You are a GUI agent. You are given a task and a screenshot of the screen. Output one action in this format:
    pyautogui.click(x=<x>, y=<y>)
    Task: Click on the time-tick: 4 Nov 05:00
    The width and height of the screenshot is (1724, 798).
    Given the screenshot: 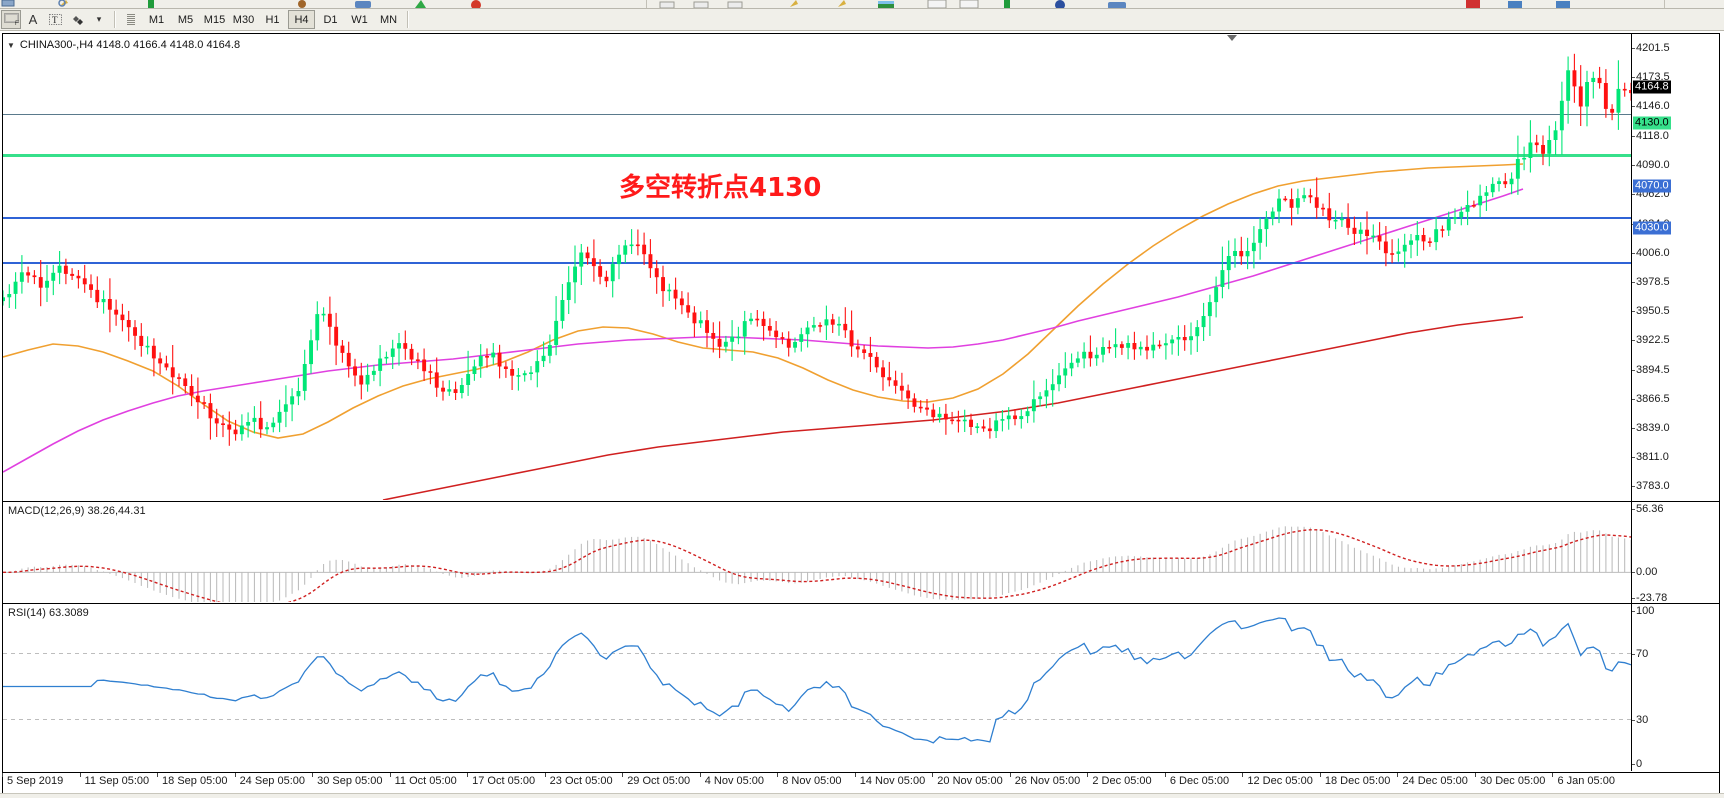 What is the action you would take?
    pyautogui.click(x=732, y=780)
    